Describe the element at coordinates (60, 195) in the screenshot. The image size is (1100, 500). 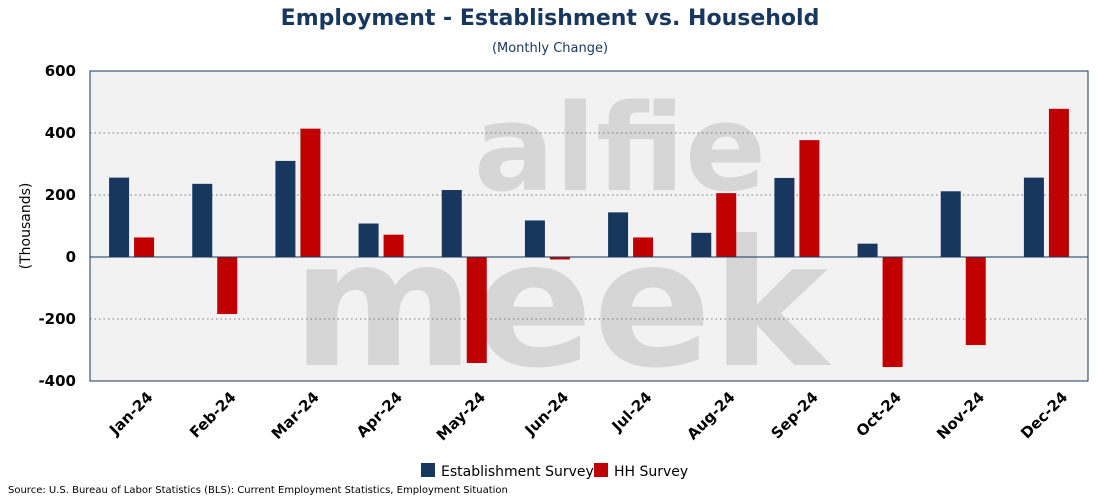
I see `y-tick-label: 200` at that location.